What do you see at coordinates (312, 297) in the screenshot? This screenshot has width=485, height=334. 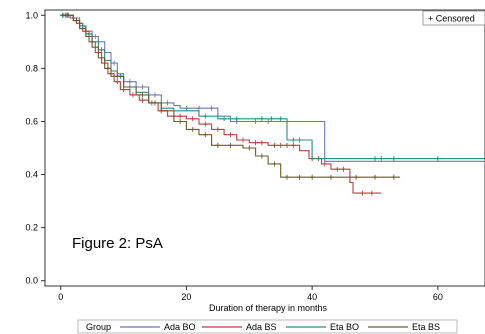 I see `x-tick-label: 40` at bounding box center [312, 297].